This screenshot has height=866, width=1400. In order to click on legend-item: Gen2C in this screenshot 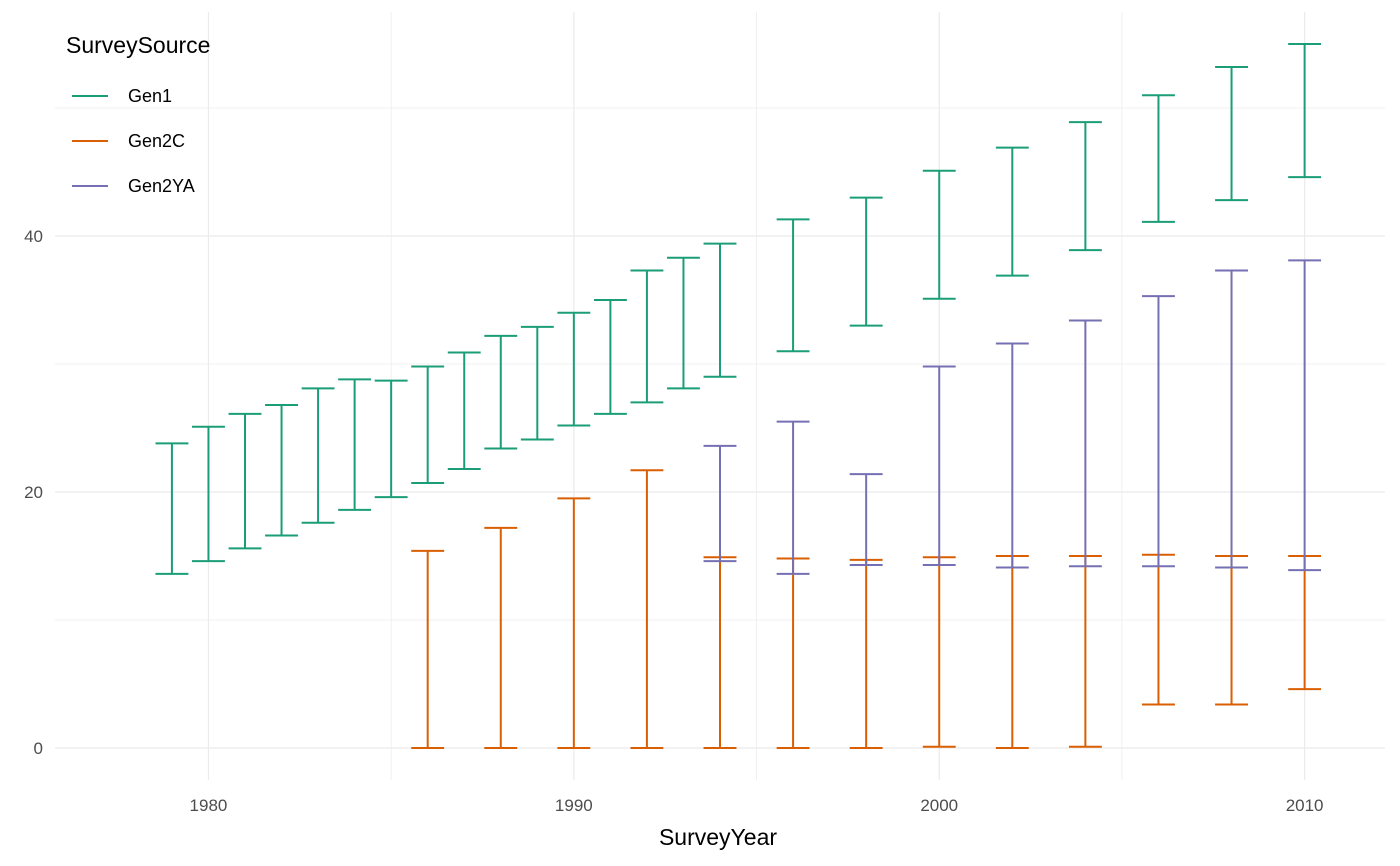, I will do `click(128, 141)`.